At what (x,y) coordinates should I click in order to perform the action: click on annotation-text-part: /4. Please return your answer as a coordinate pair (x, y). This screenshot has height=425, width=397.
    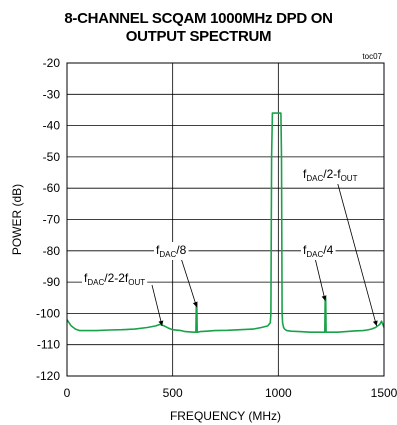
    Looking at the image, I should click on (328, 250).